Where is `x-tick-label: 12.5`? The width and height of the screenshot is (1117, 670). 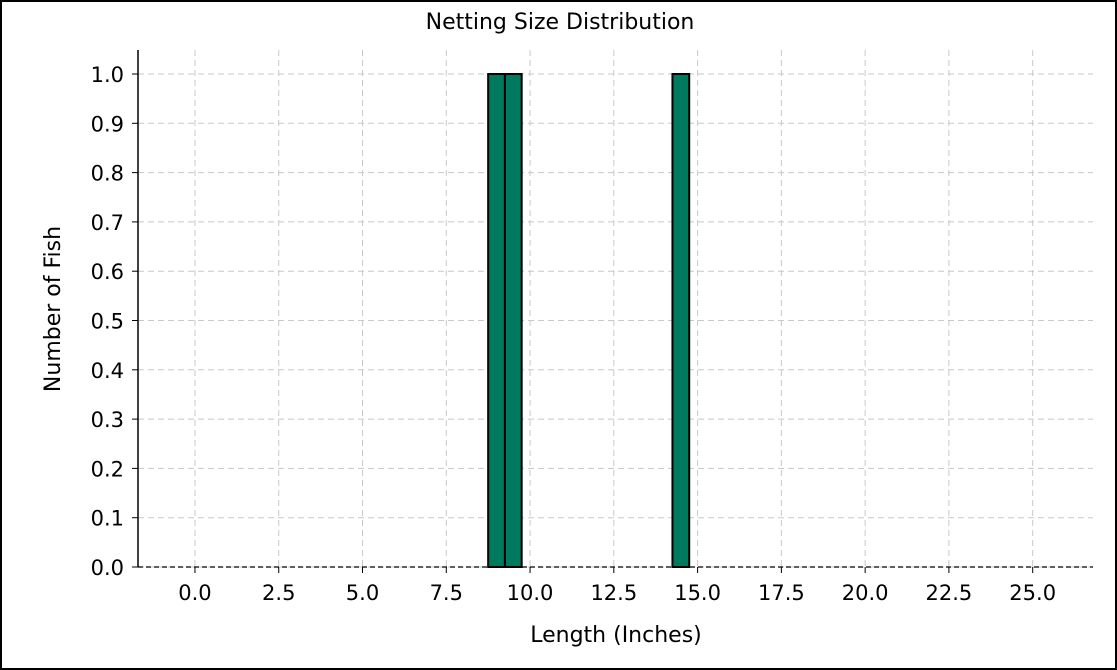 x-tick-label: 12.5 is located at coordinates (613, 593).